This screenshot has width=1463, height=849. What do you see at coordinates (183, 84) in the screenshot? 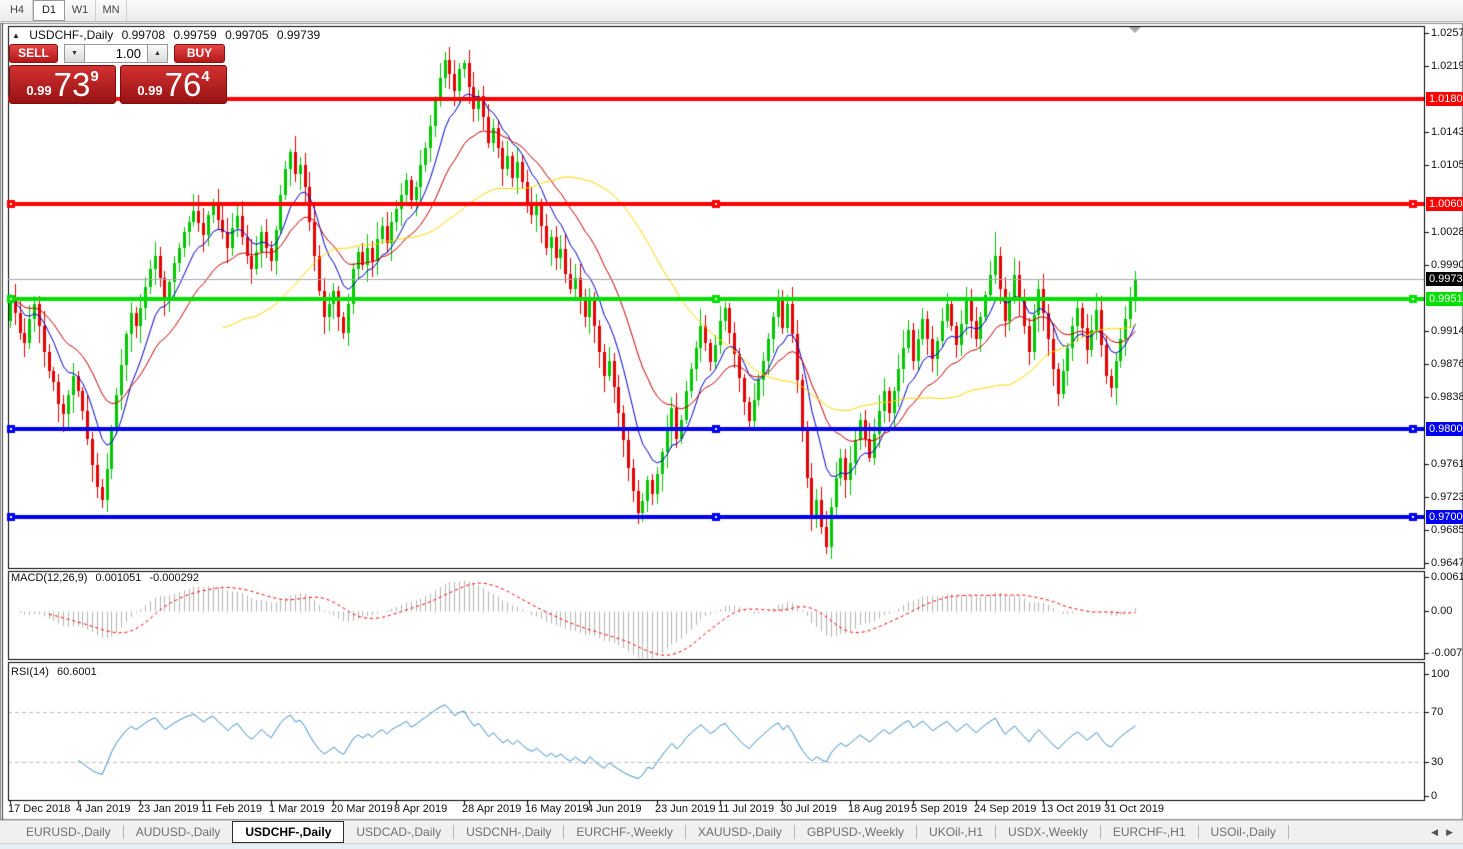
I see `buy-price-big: 76` at bounding box center [183, 84].